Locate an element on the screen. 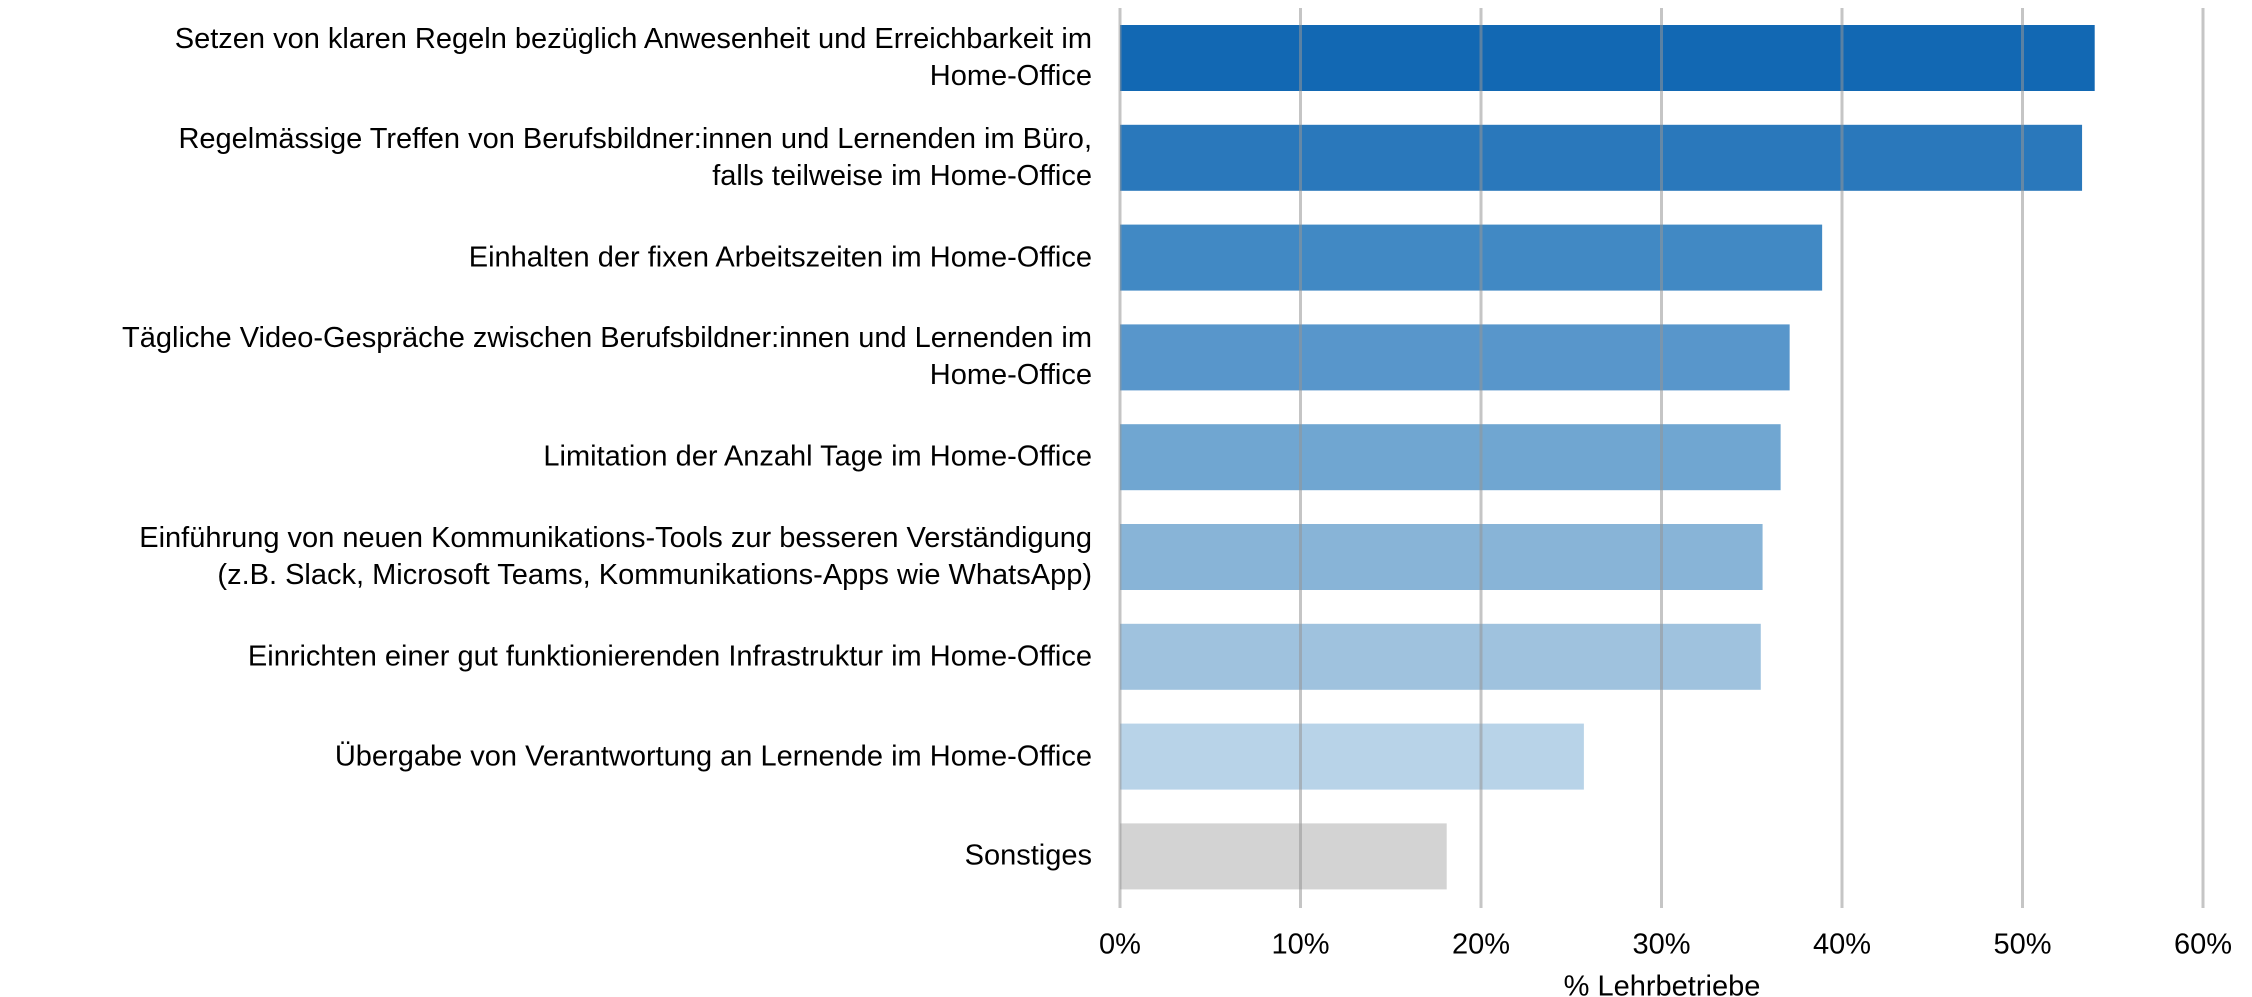 This screenshot has height=997, width=2252. x-tick-label: 40% is located at coordinates (1842, 945).